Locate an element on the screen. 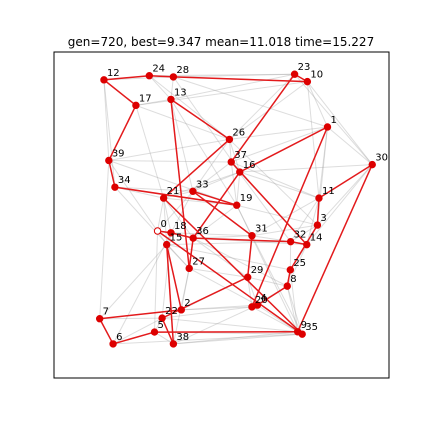 The image size is (432, 432). city-label: 31 is located at coordinates (261, 229).